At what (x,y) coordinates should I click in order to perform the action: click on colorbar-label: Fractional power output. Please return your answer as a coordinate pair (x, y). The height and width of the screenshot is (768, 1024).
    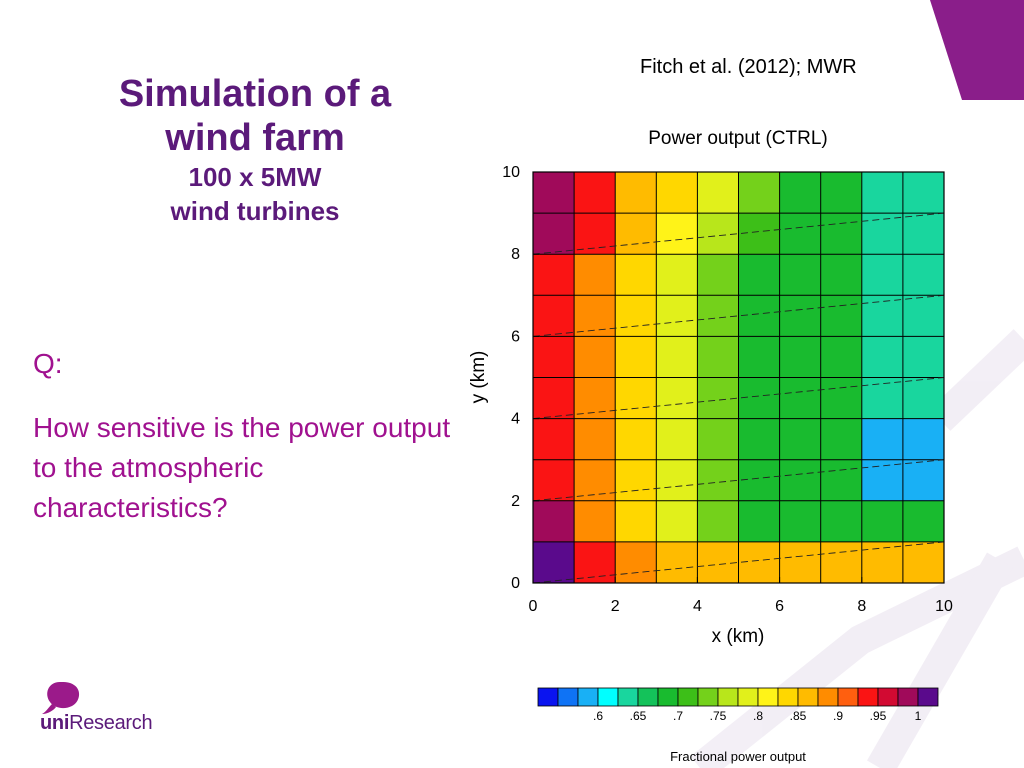
    Looking at the image, I should click on (738, 756).